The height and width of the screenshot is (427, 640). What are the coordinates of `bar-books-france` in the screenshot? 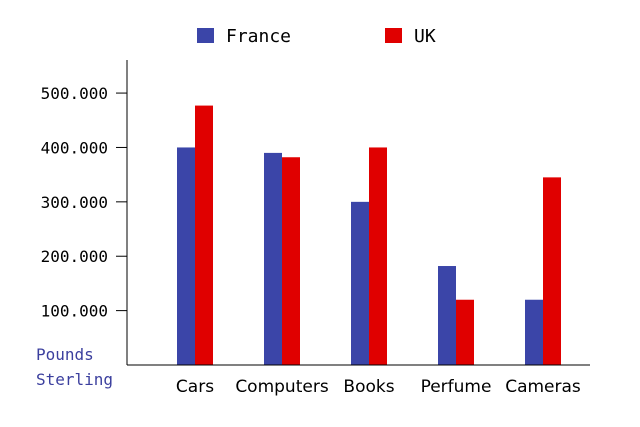 It's located at (360, 283).